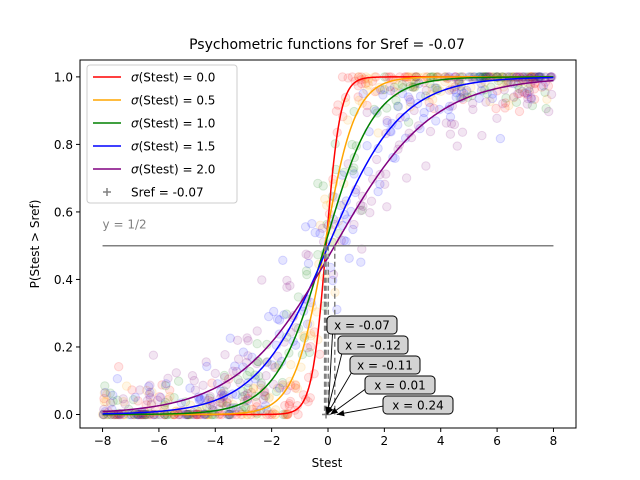 Image resolution: width=640 pixels, height=480 pixels. I want to click on legend-entry-3: σ(Stest) = 1.5, so click(154, 147).